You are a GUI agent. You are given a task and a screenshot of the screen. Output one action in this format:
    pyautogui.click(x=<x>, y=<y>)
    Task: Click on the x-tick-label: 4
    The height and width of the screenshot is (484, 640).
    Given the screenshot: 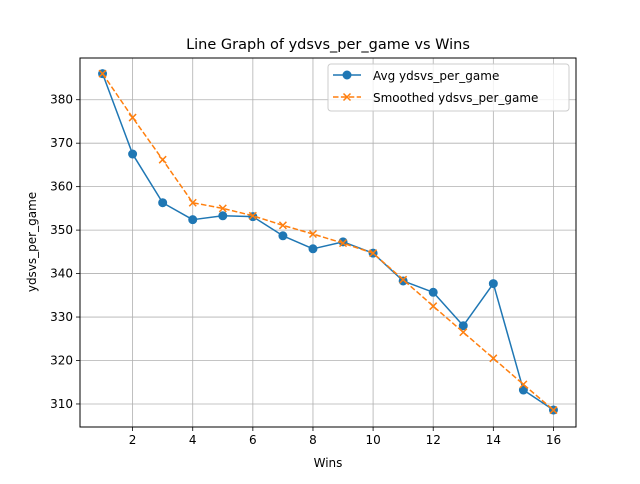 What is the action you would take?
    pyautogui.click(x=193, y=440)
    